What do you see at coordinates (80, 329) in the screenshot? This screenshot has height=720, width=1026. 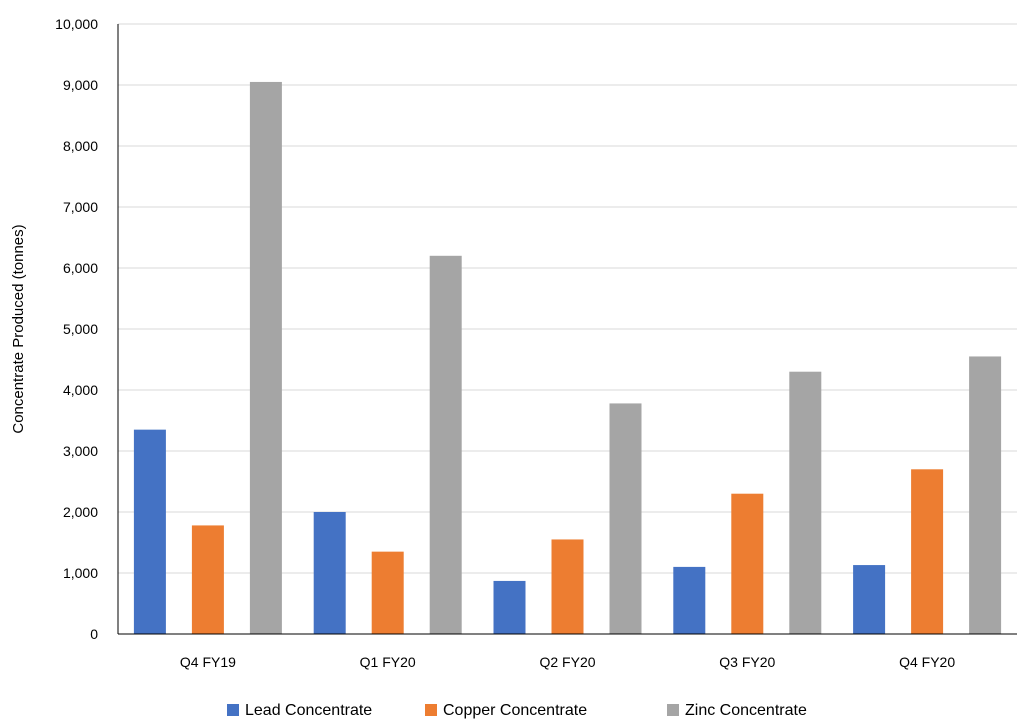 I see `y-tick-label: 5,000` at bounding box center [80, 329].